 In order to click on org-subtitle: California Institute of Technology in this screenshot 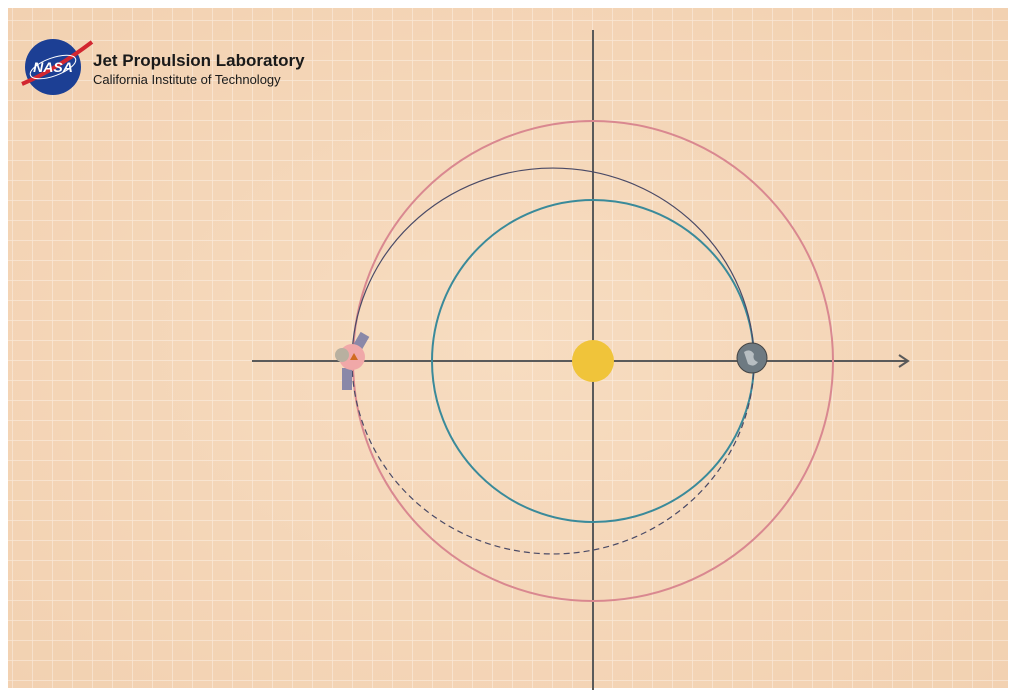, I will do `click(187, 79)`.